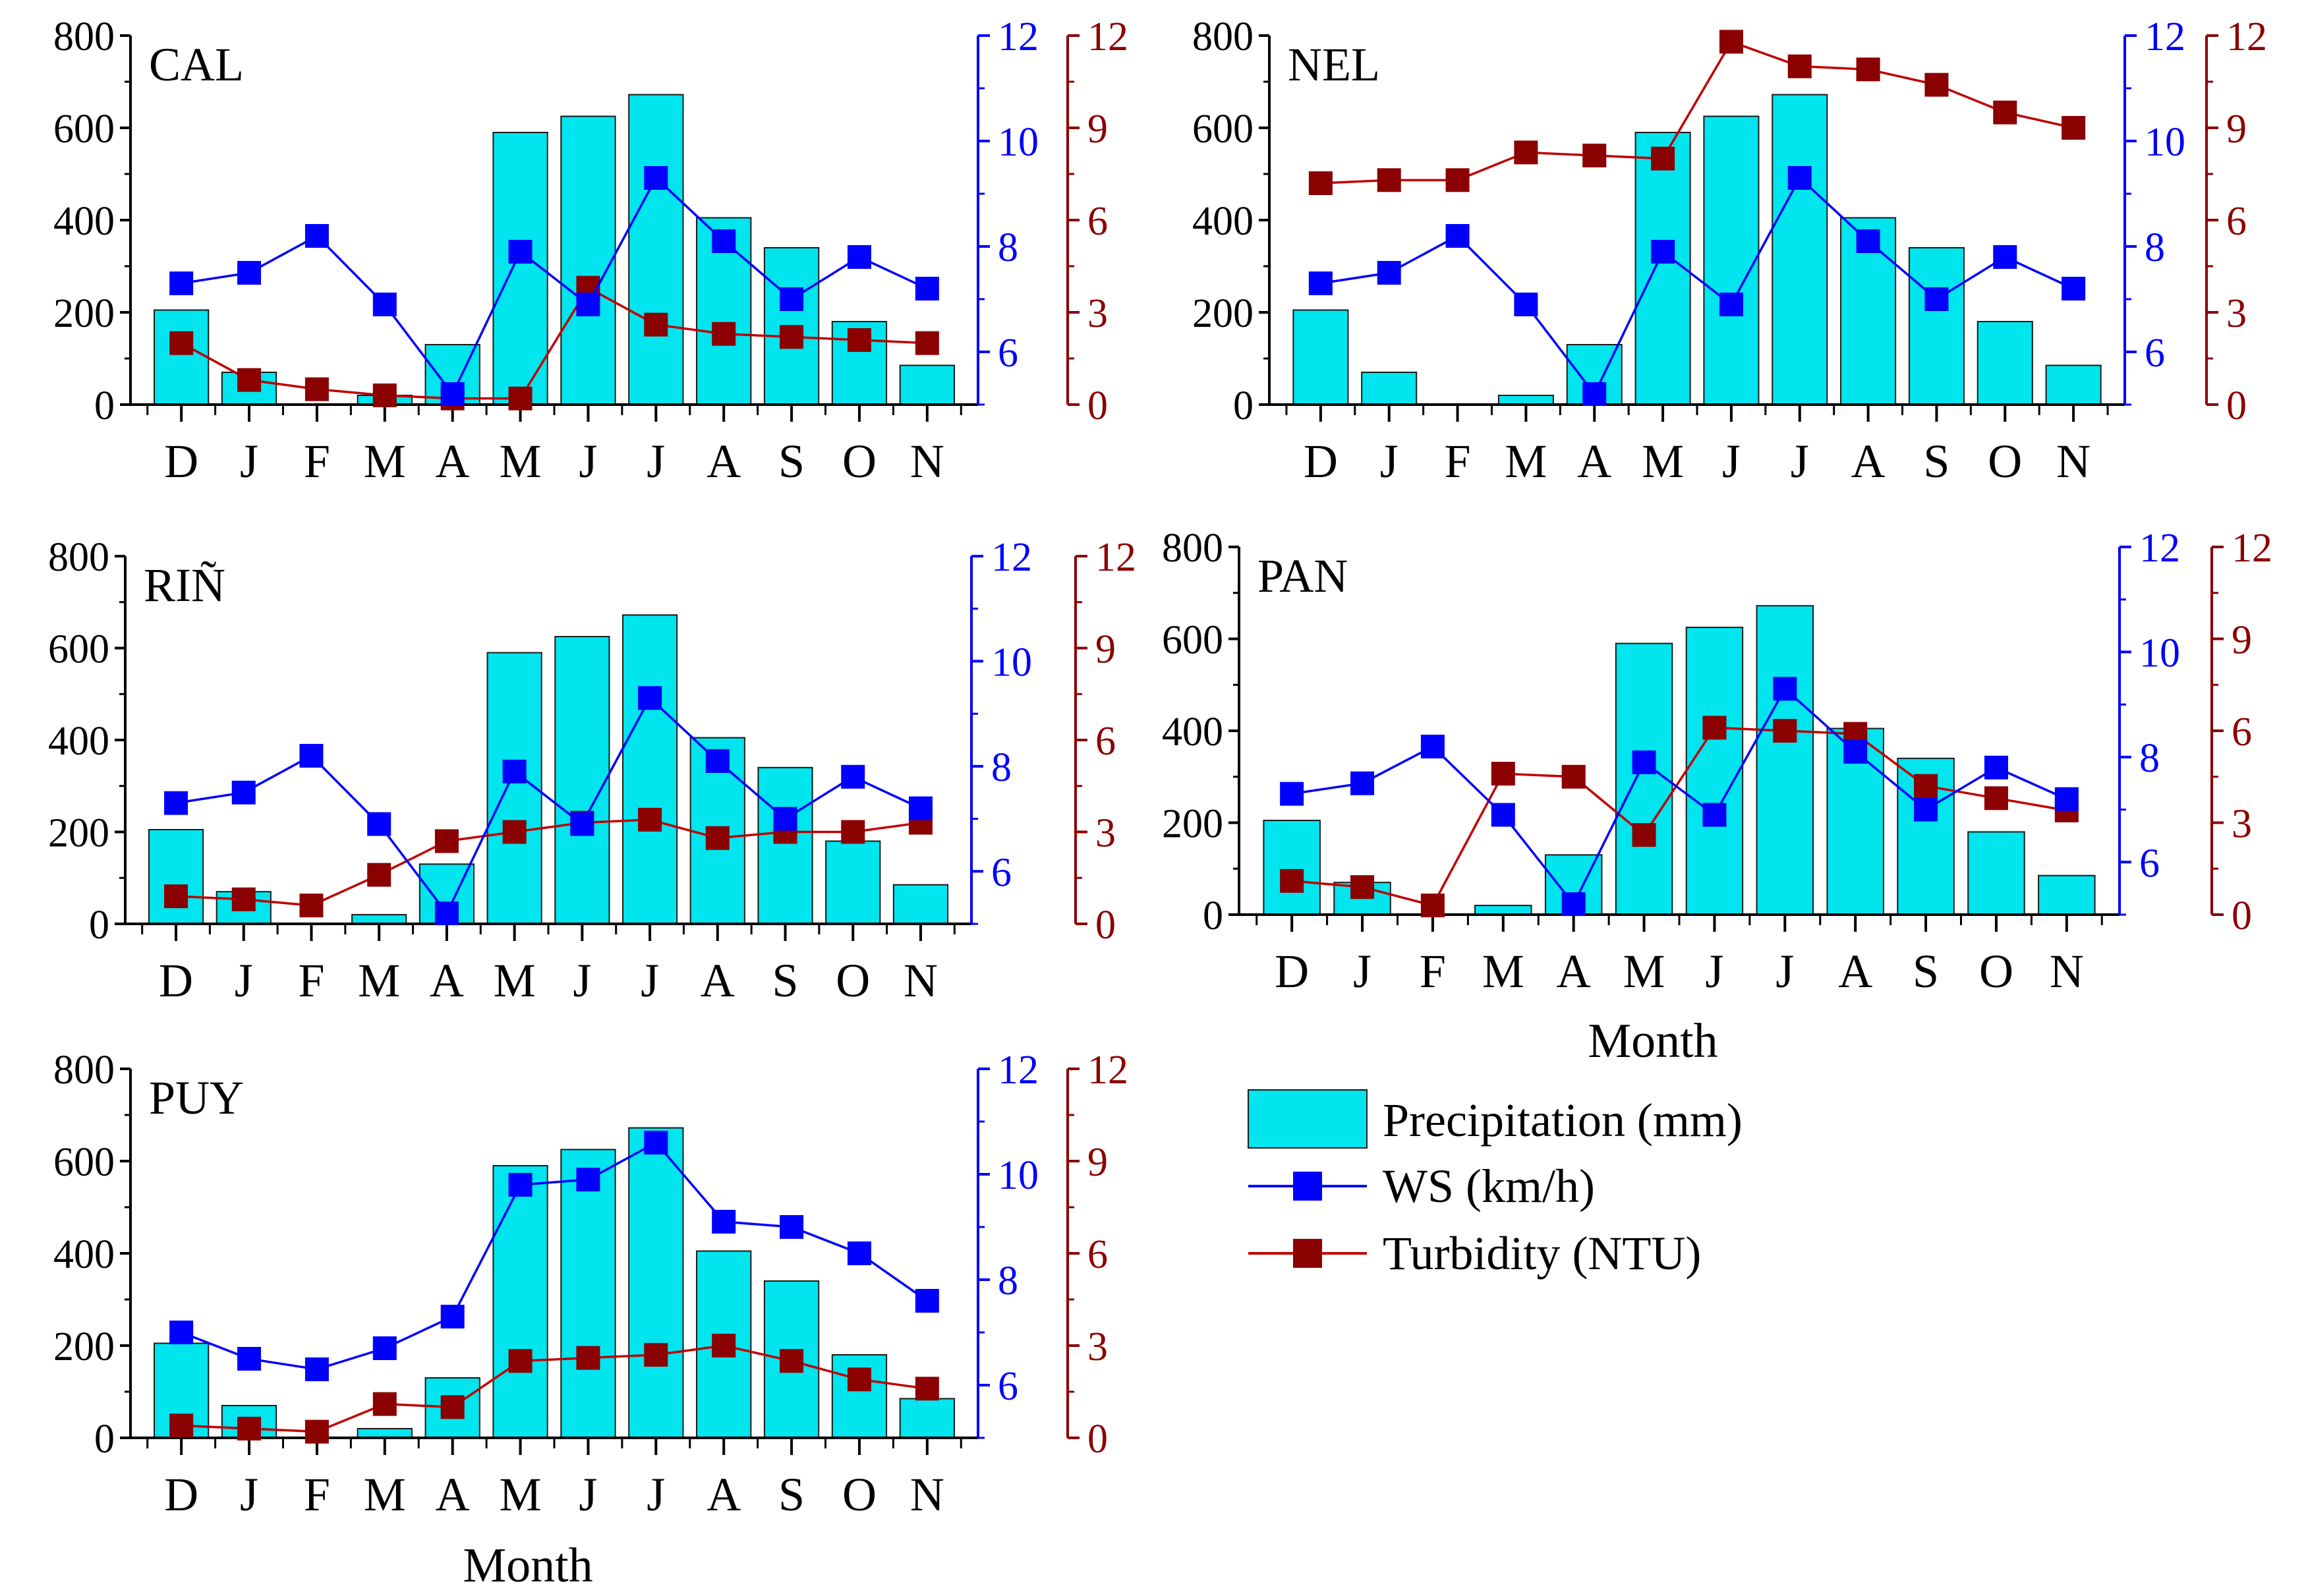  I want to click on turbidity-tick-label: 6, so click(1097, 221).